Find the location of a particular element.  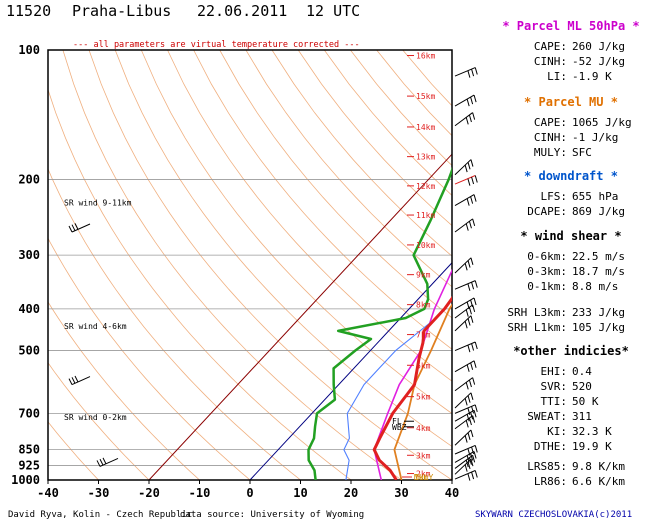

other-index-value: 50 K is located at coordinates (585, 401).